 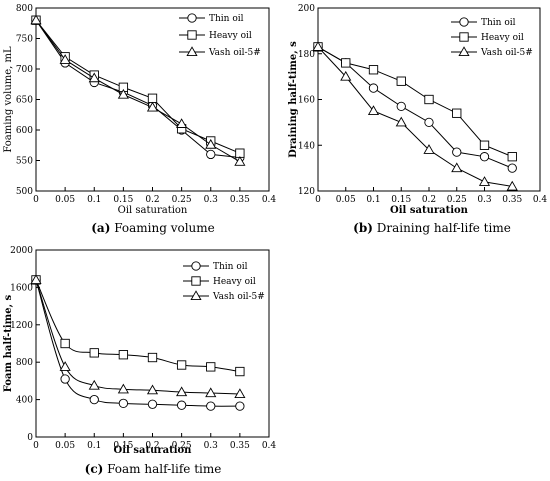 What do you see at coordinates (306, 146) in the screenshot?
I see `y-tick-label: 140` at bounding box center [306, 146].